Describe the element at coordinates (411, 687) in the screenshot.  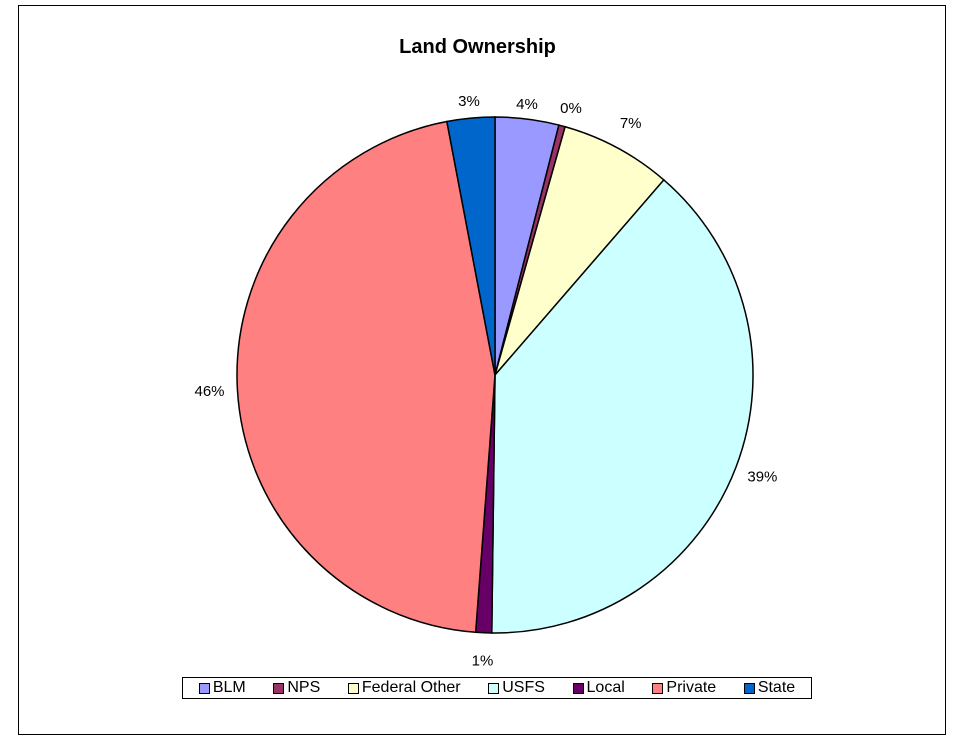
I see `legend-label: Federal Other` at that location.